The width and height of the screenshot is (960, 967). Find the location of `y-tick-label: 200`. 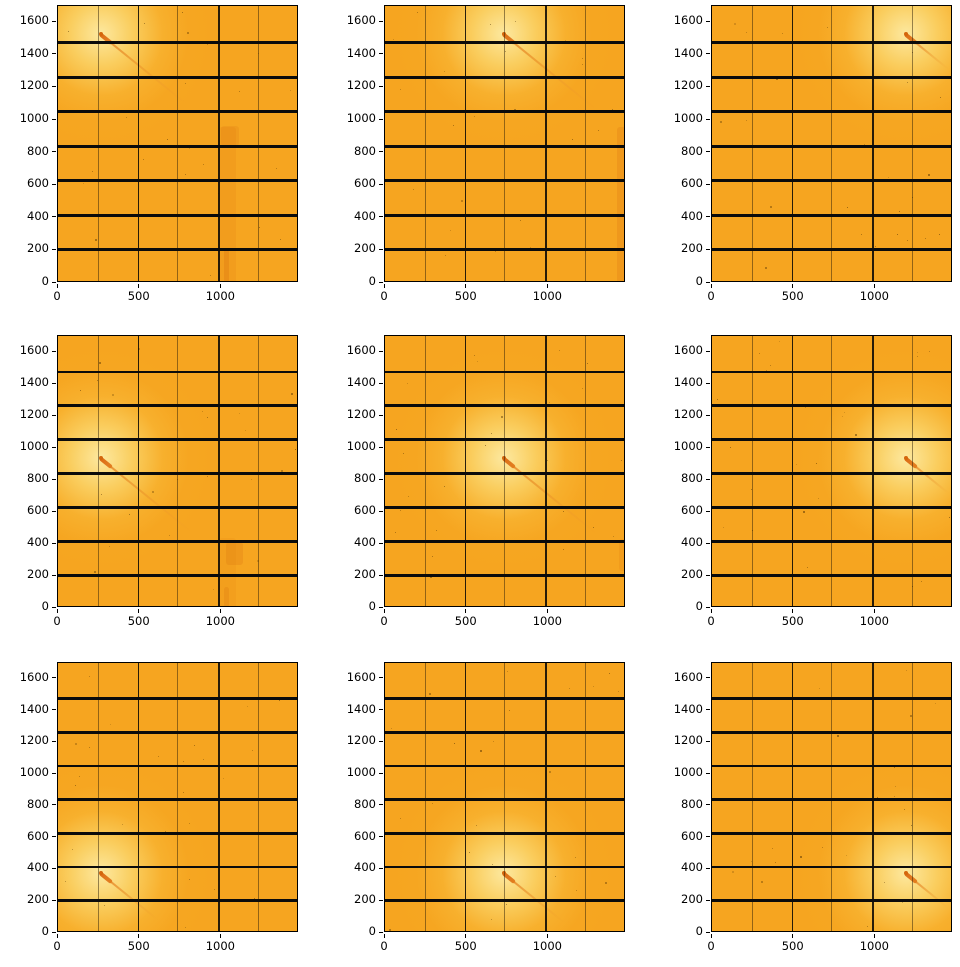

y-tick-label: 200 is located at coordinates (365, 574).